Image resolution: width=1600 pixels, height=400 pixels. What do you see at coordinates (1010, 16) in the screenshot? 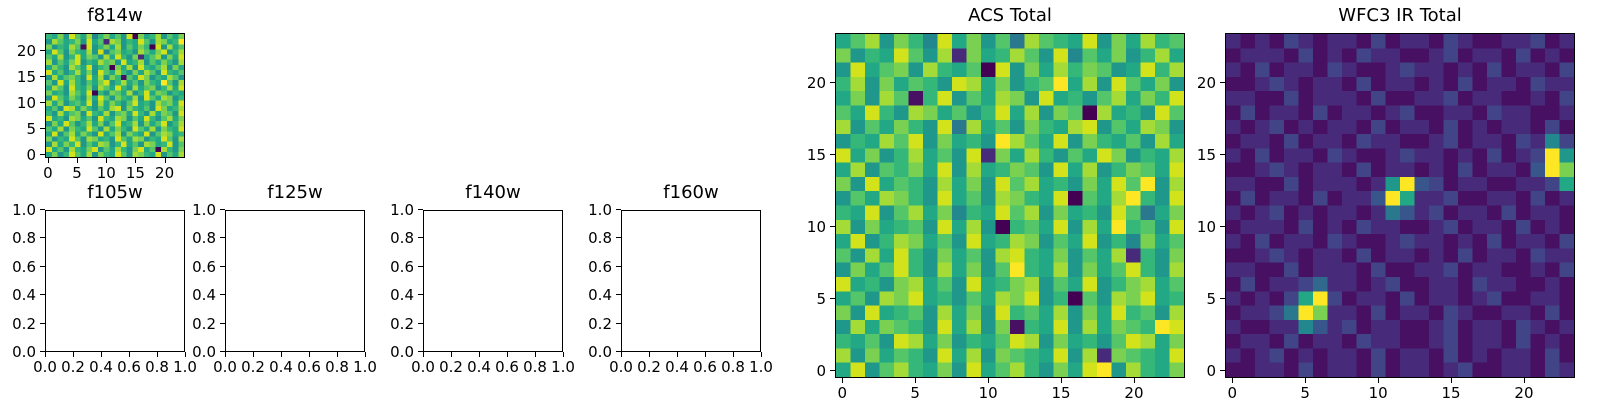
I see `plot-title-acs-total: ACS Total` at bounding box center [1010, 16].